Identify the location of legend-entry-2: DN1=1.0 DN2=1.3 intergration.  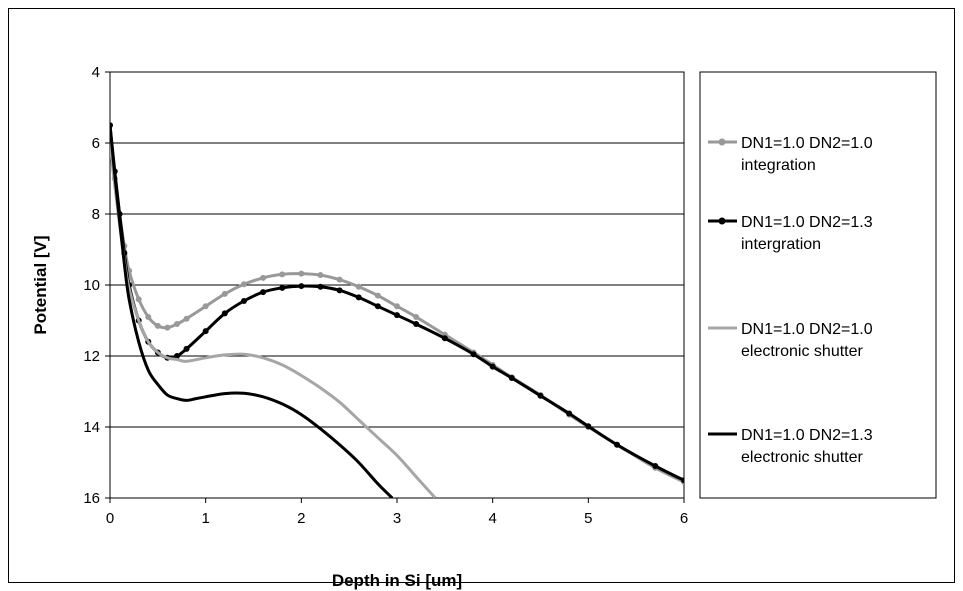
(790, 233).